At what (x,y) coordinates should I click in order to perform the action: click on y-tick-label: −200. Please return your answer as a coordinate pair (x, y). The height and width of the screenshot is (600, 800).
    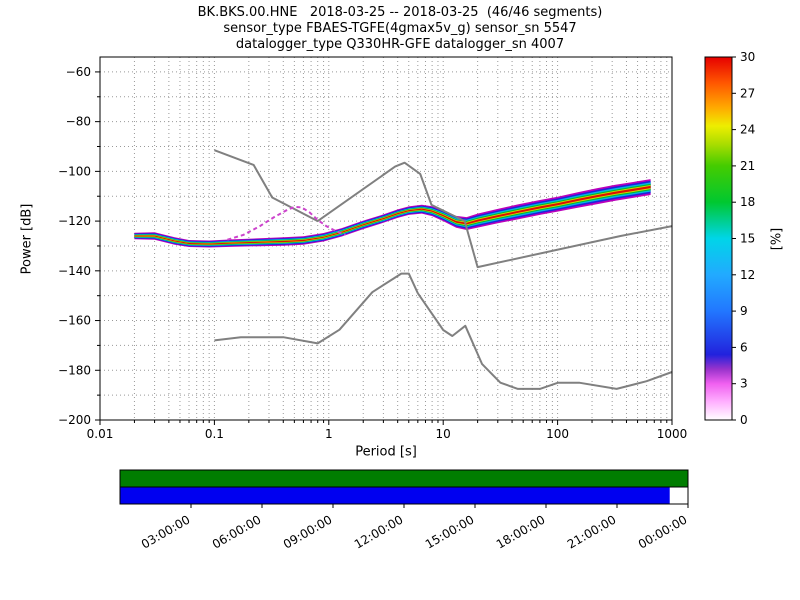
    Looking at the image, I should click on (74, 420).